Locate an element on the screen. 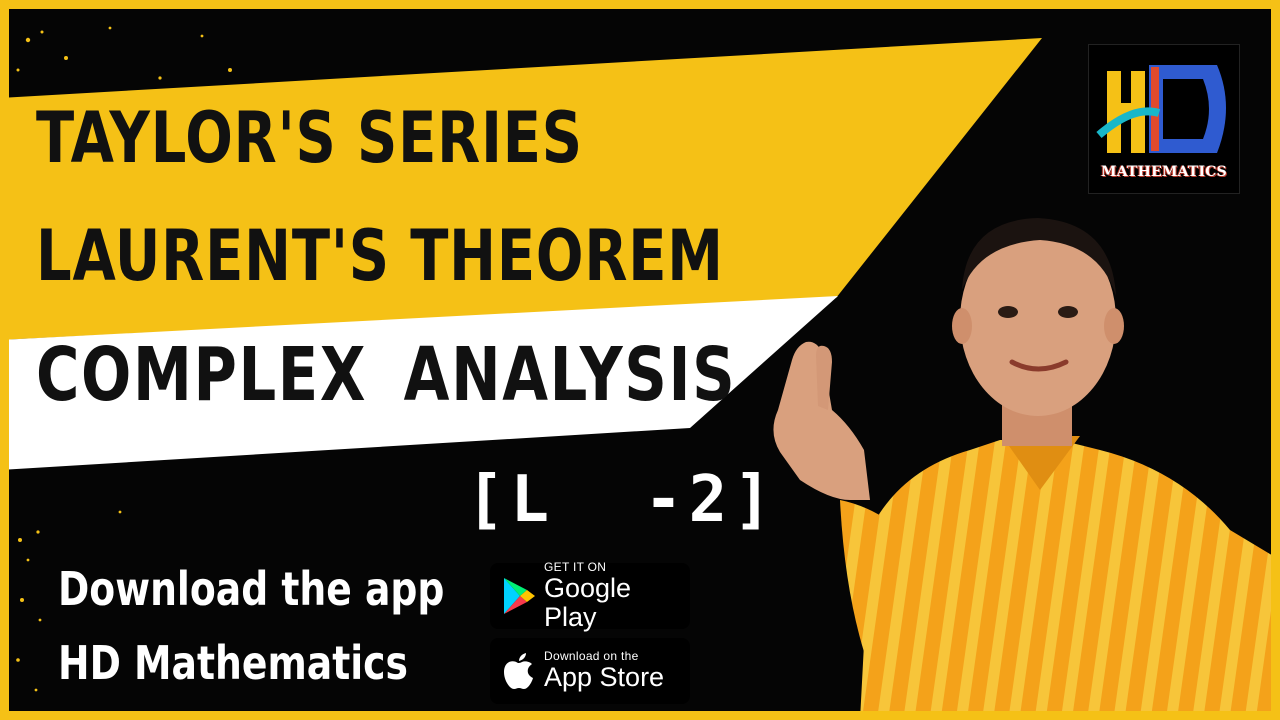  app-store-big-text: App Store is located at coordinates (604, 677).